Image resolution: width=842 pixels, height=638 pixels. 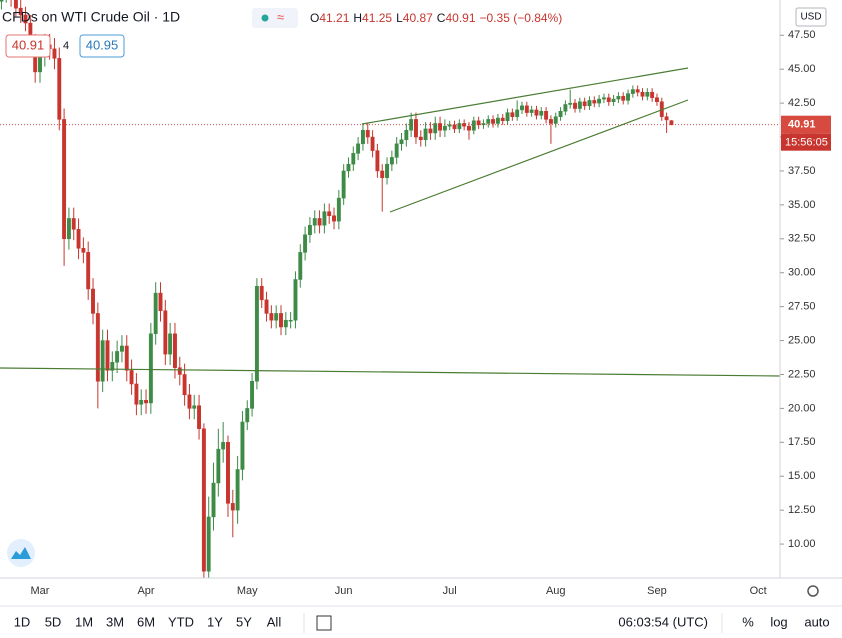 I want to click on range-button: 5D, so click(x=53, y=621).